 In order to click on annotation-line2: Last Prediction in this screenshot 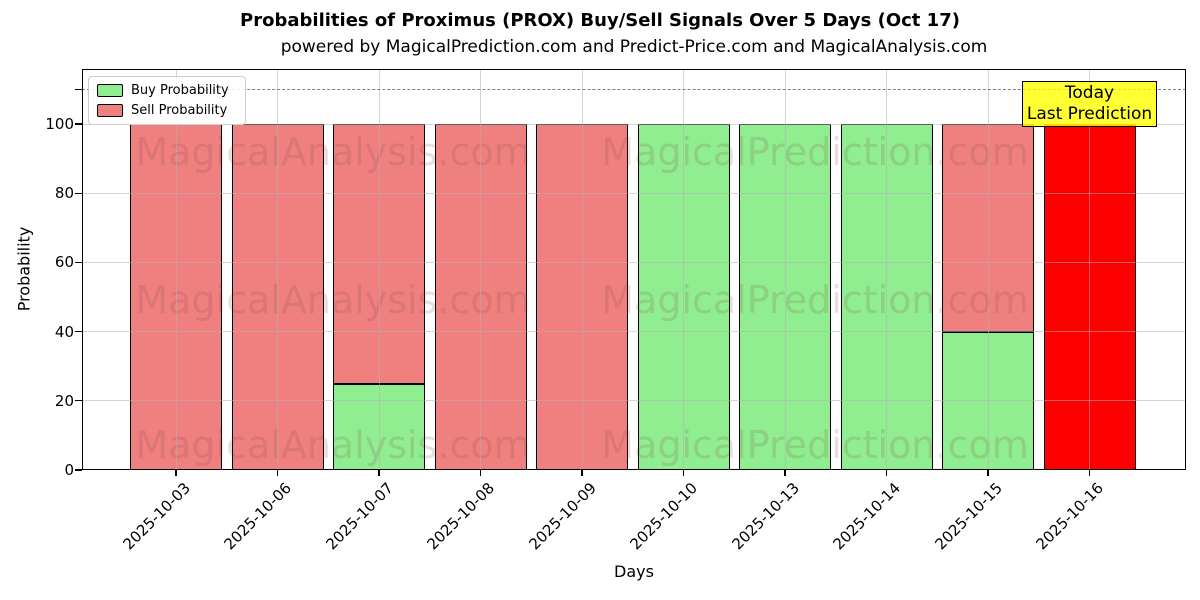, I will do `click(1089, 114)`.